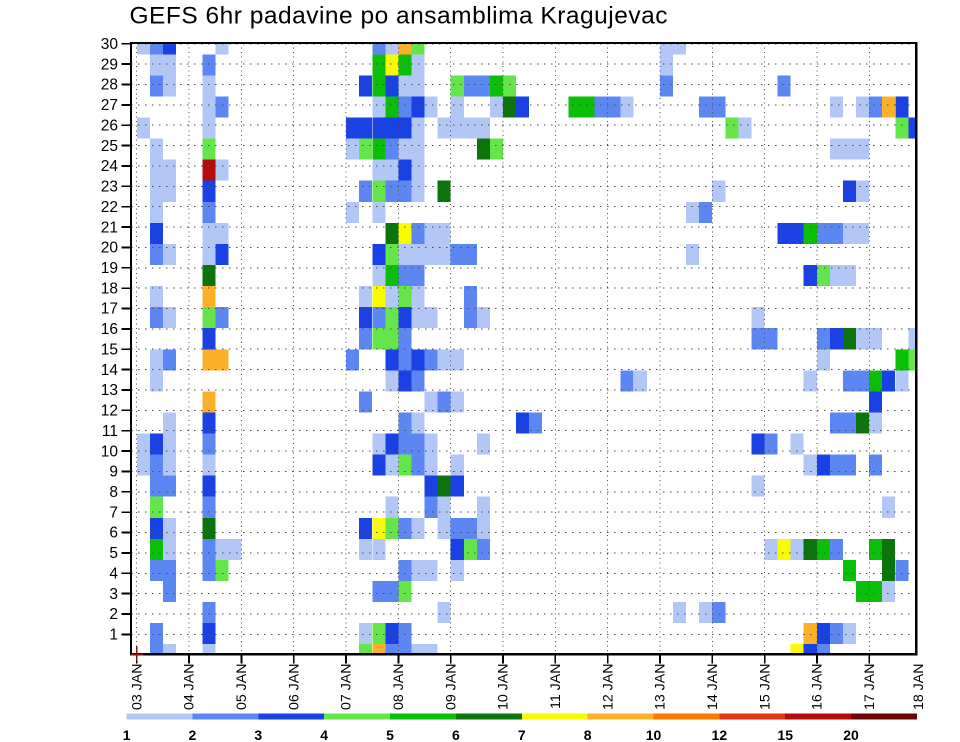 Image resolution: width=960 pixels, height=742 pixels. I want to click on svg-text: 10 JAN, so click(504, 687).